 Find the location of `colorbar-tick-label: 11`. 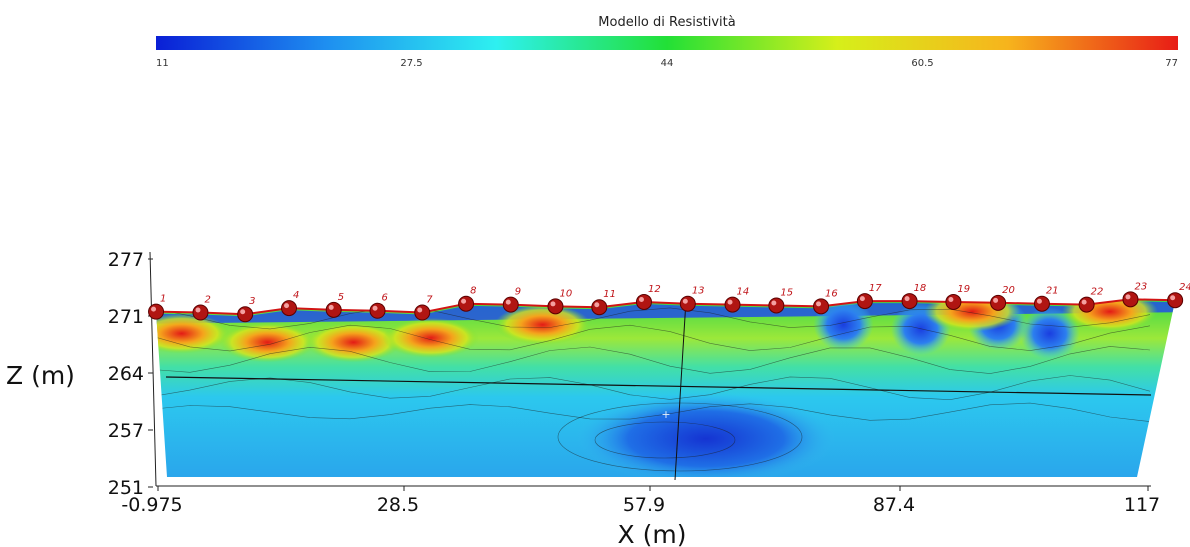

colorbar-tick-label: 11 is located at coordinates (162, 63).